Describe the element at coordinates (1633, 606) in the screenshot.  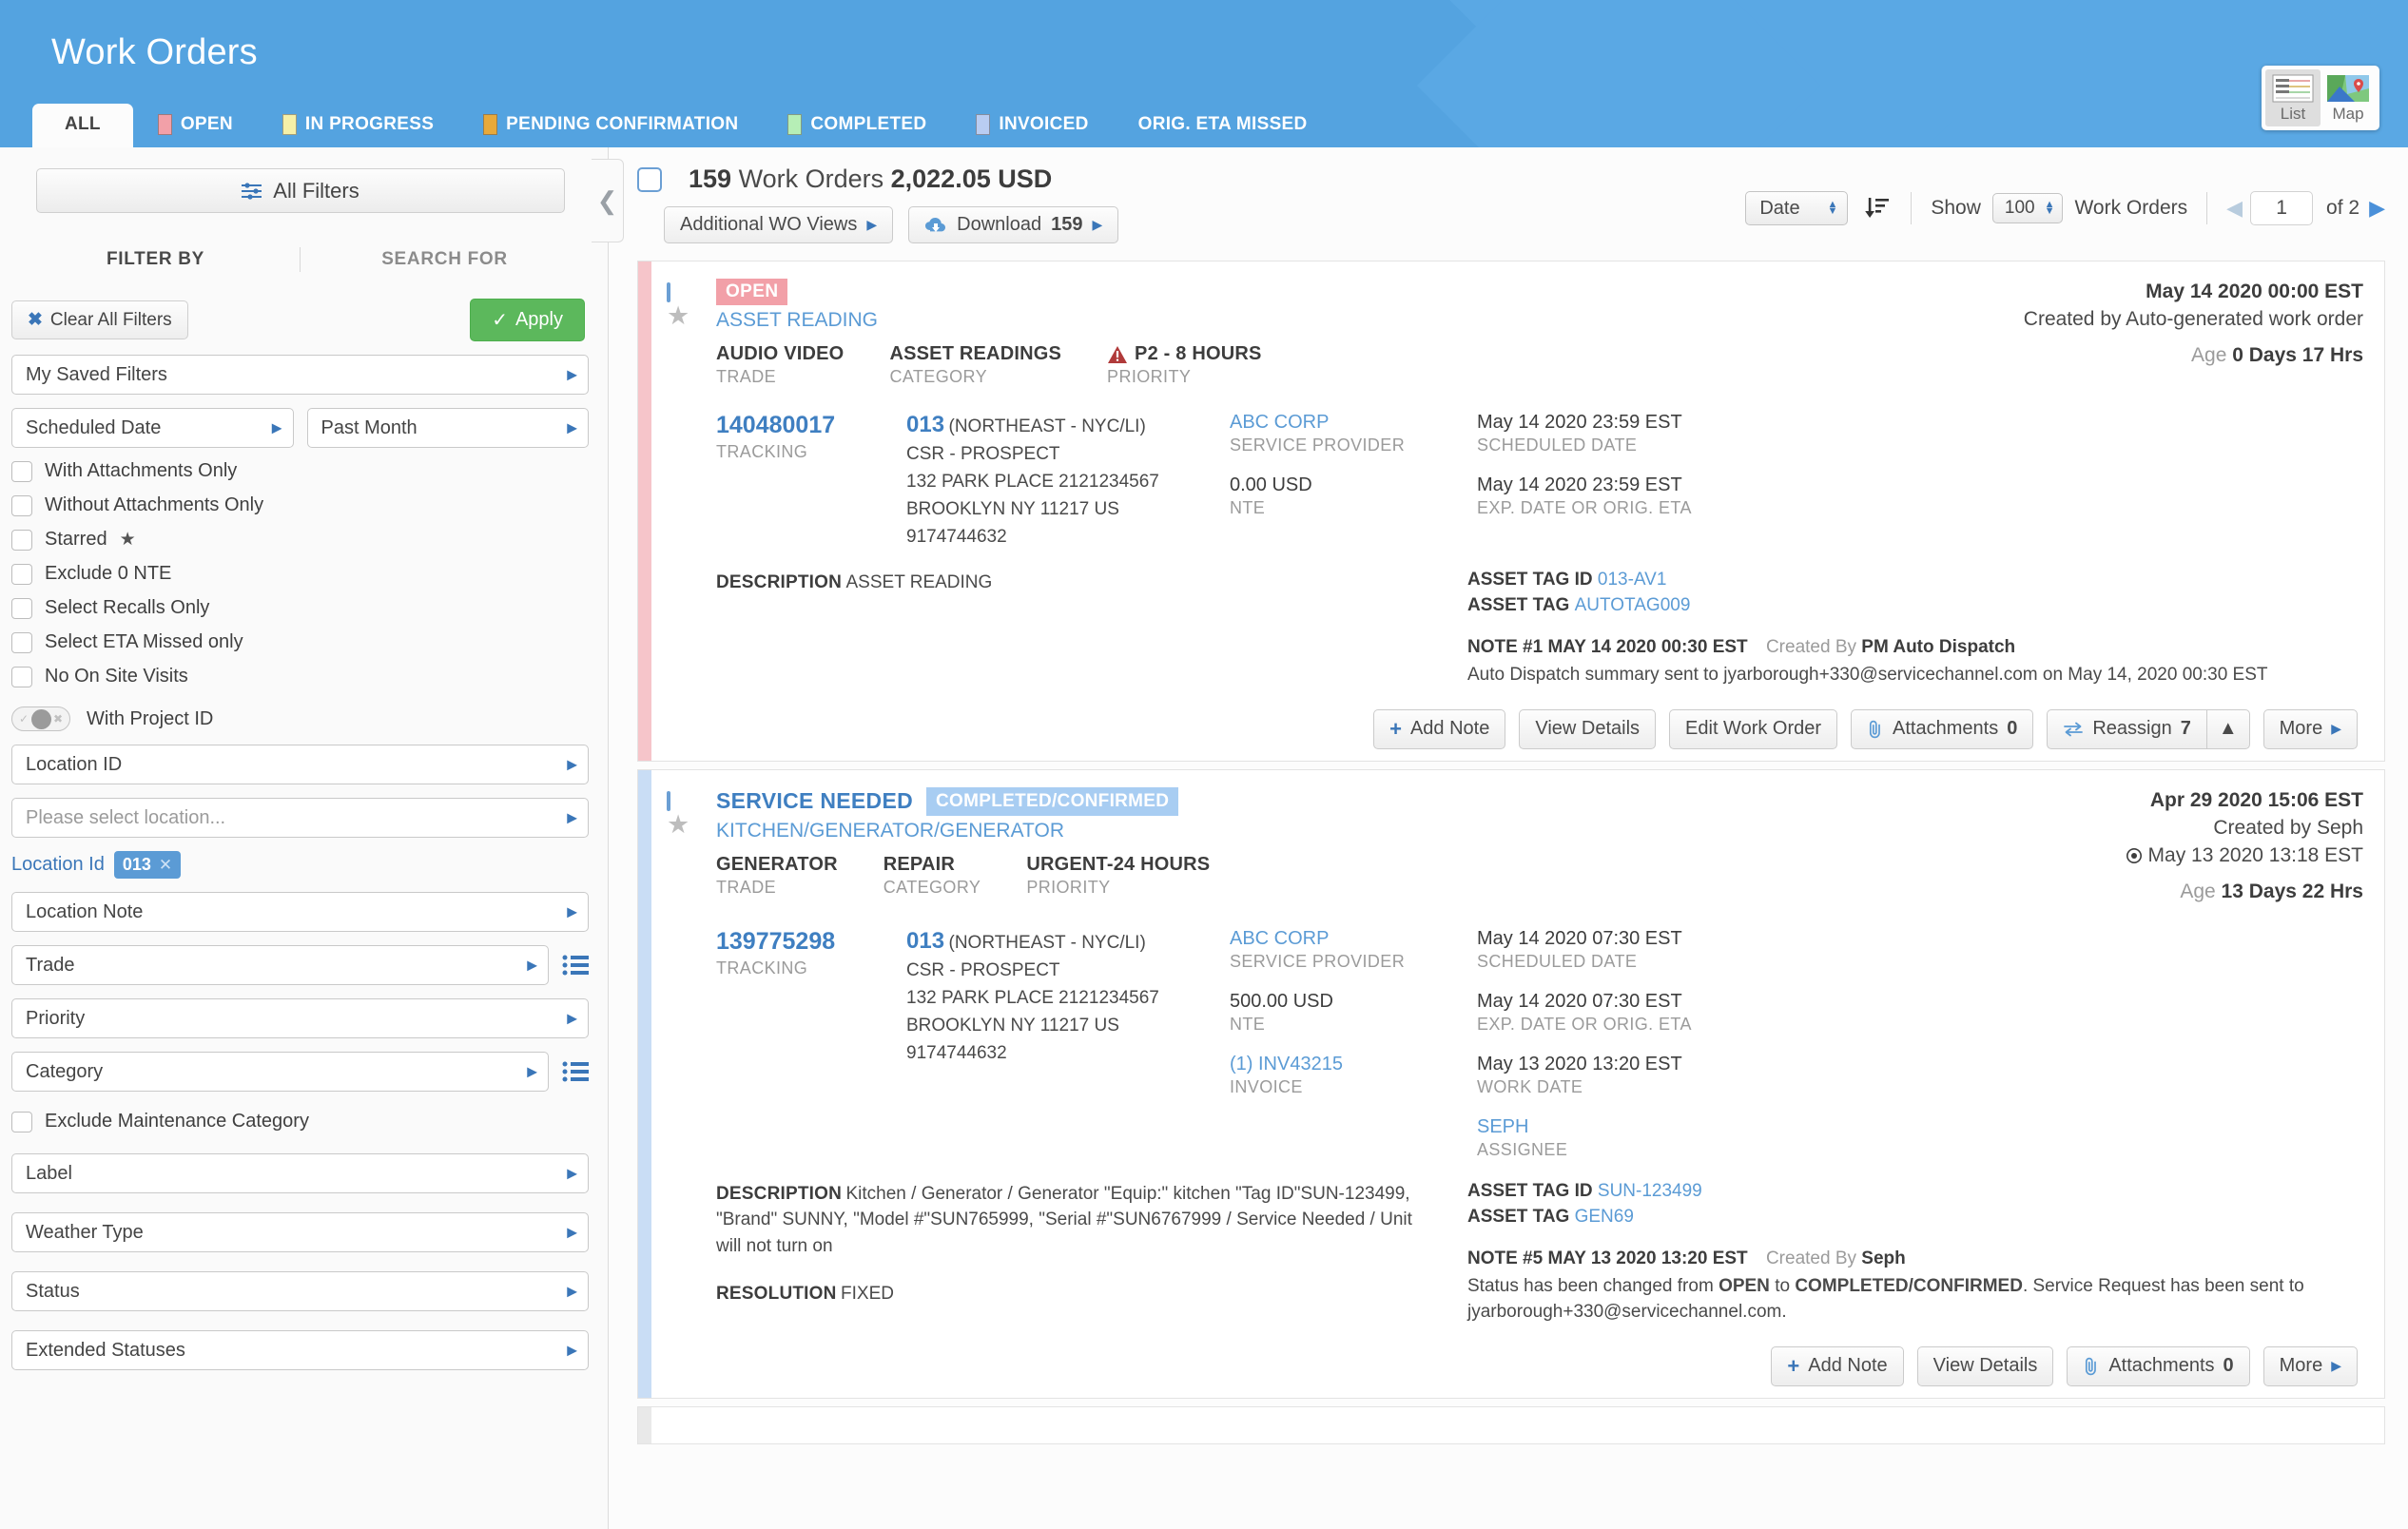
I see `asset-tag-value: AUTOTAG009` at that location.